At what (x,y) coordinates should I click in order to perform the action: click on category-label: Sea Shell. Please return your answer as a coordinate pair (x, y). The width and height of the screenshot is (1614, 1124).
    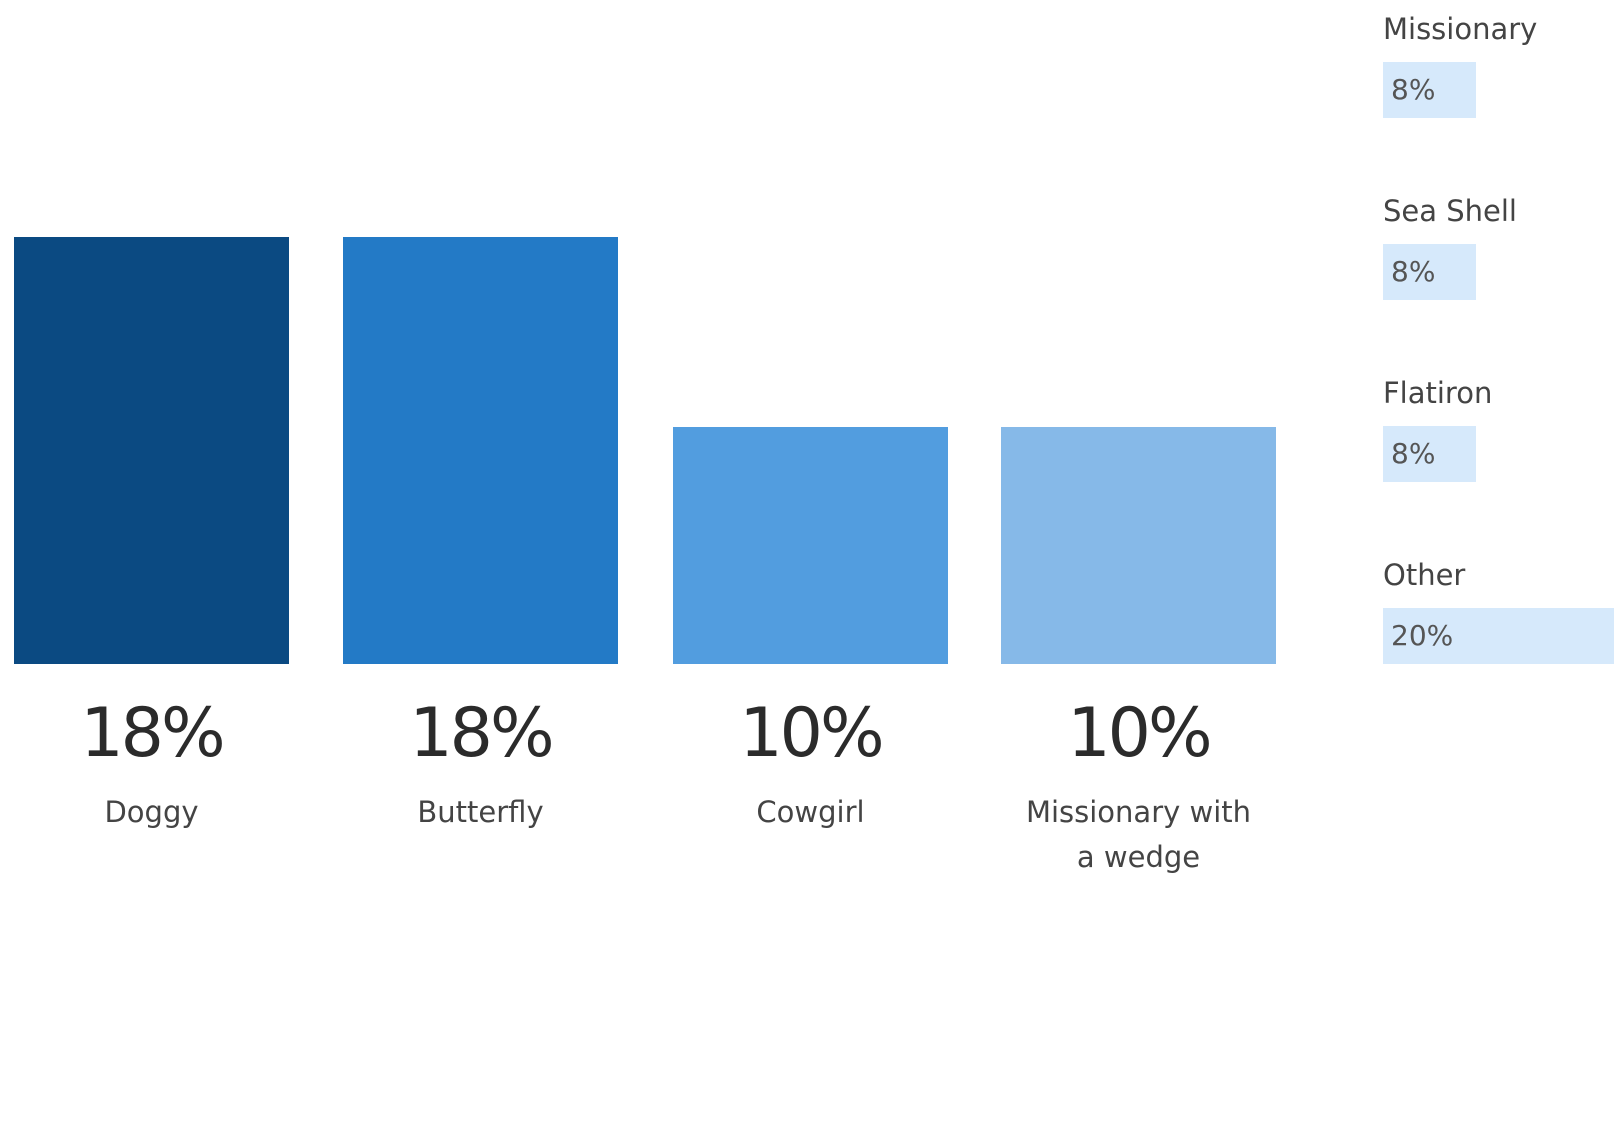
    Looking at the image, I should click on (1450, 211).